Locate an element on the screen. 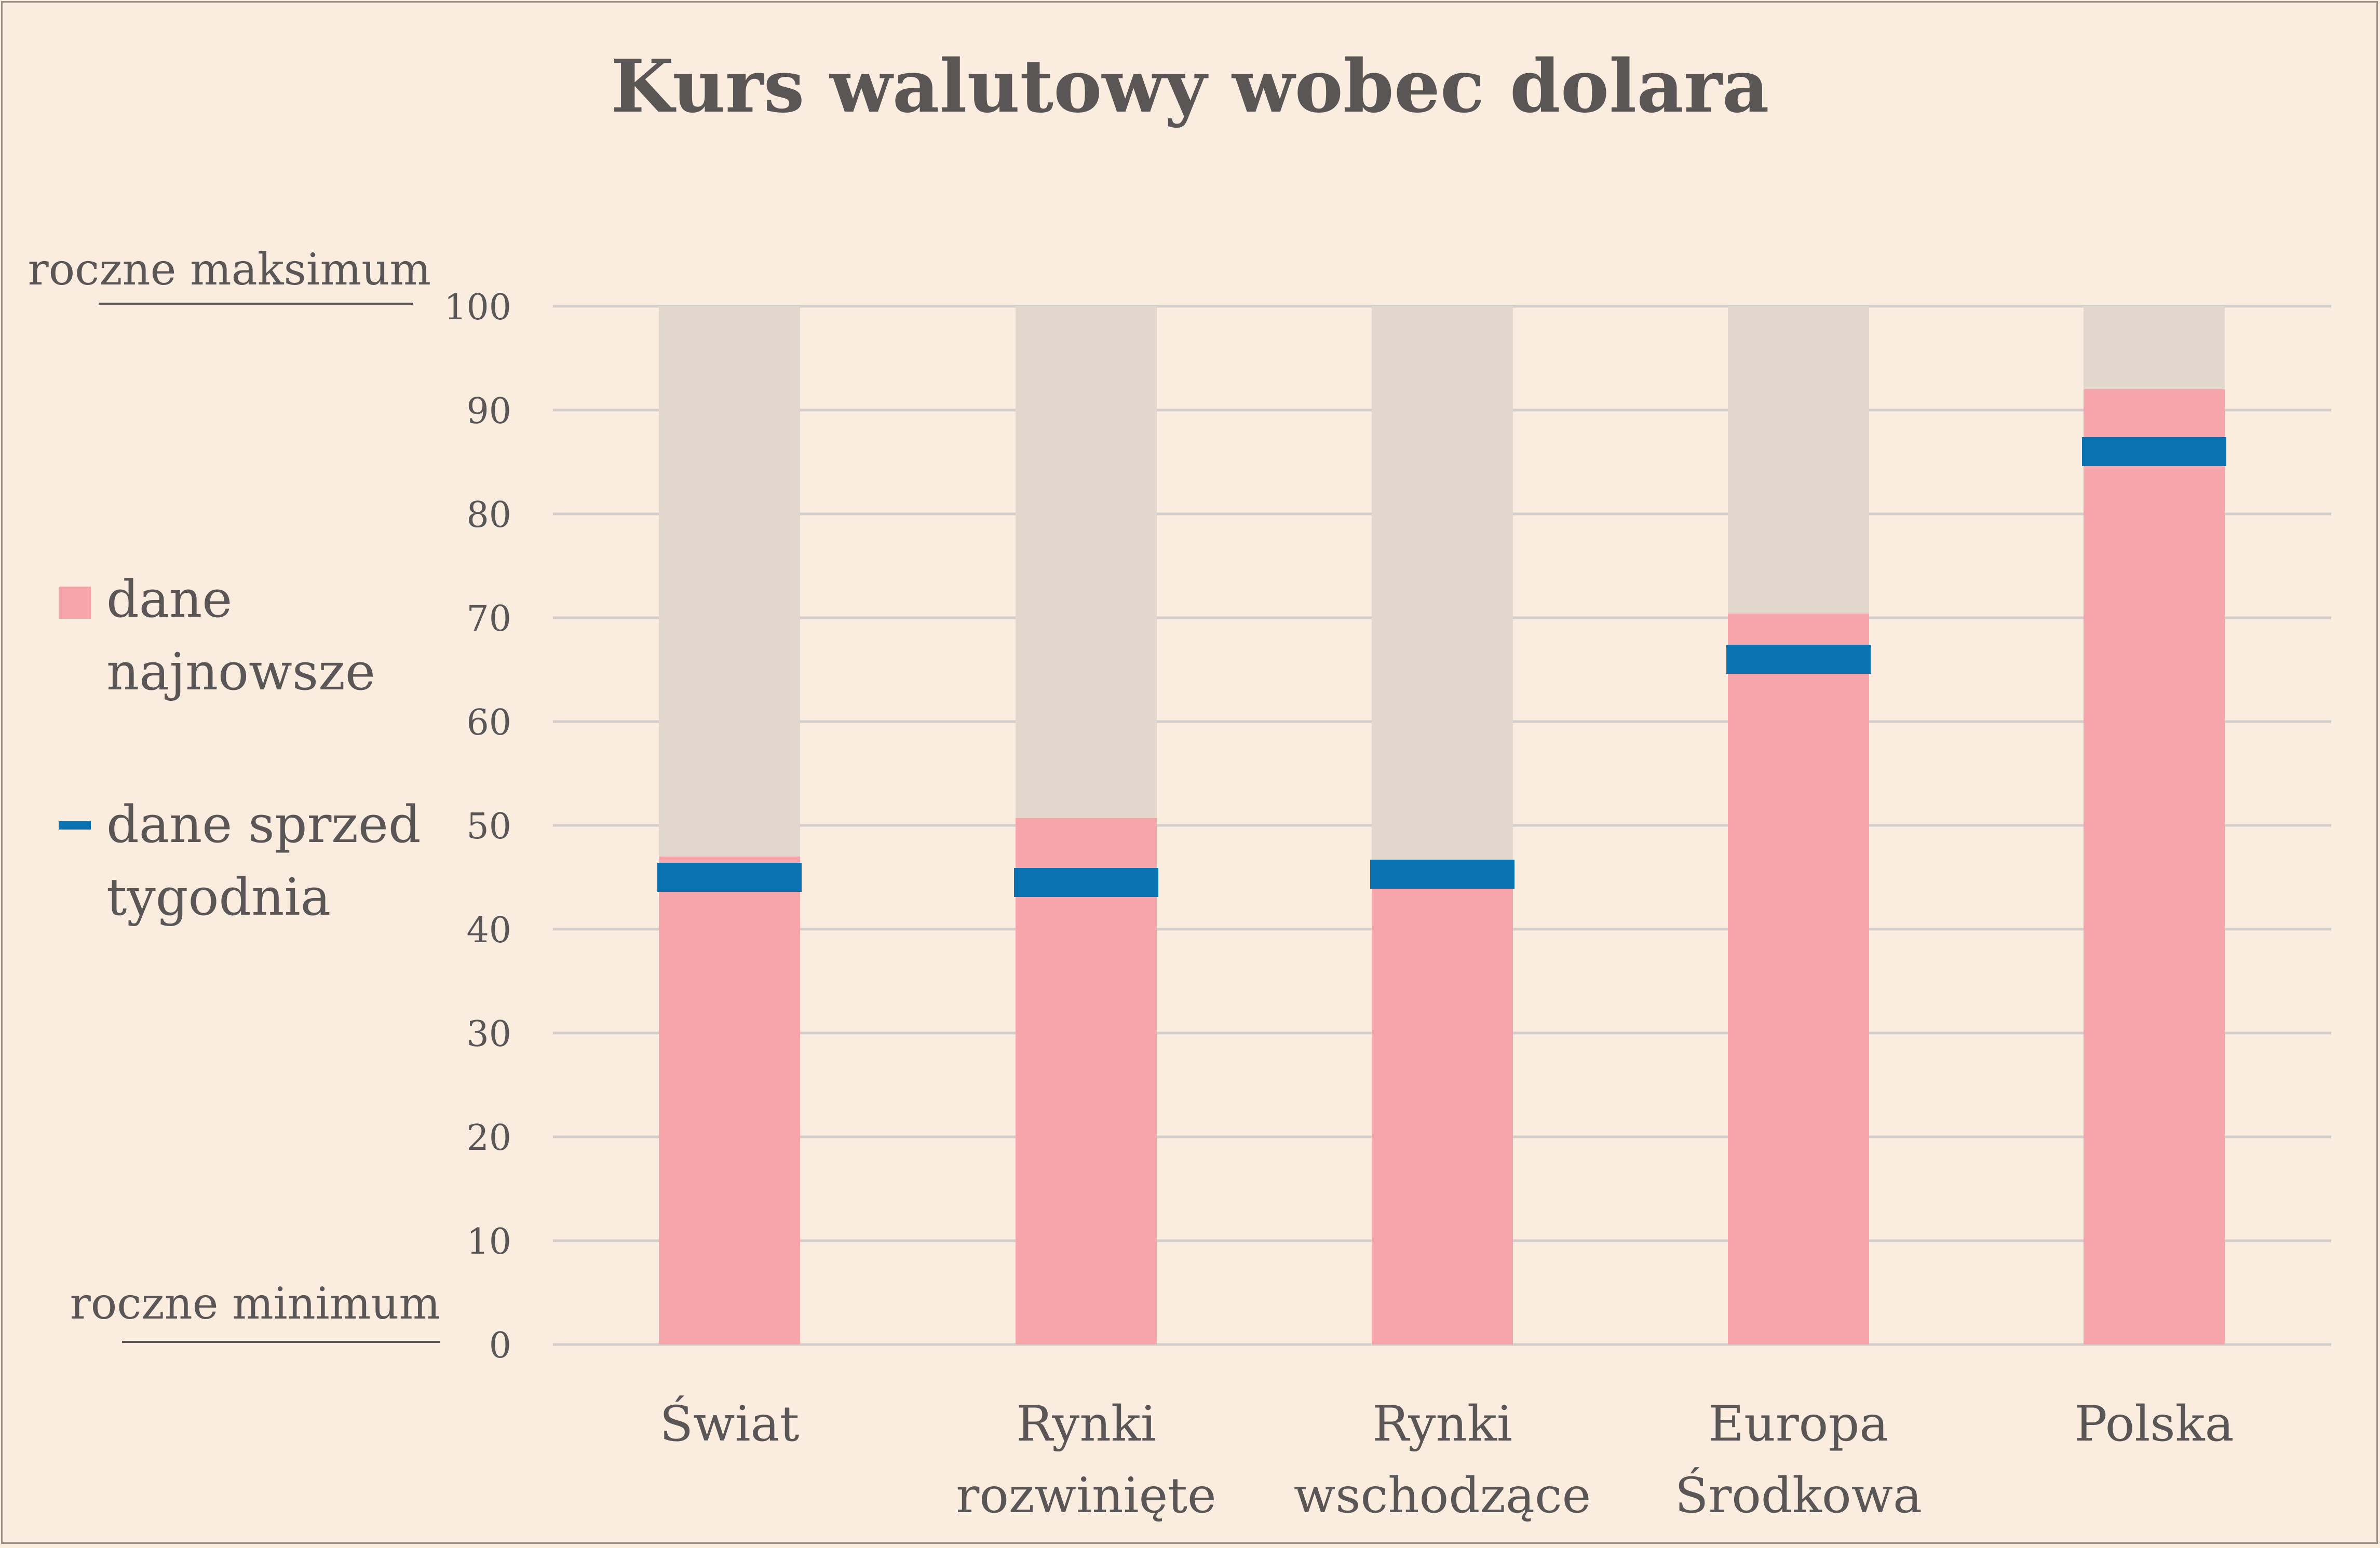 The image size is (2380, 1548). category-label: Europa is located at coordinates (1799, 1424).